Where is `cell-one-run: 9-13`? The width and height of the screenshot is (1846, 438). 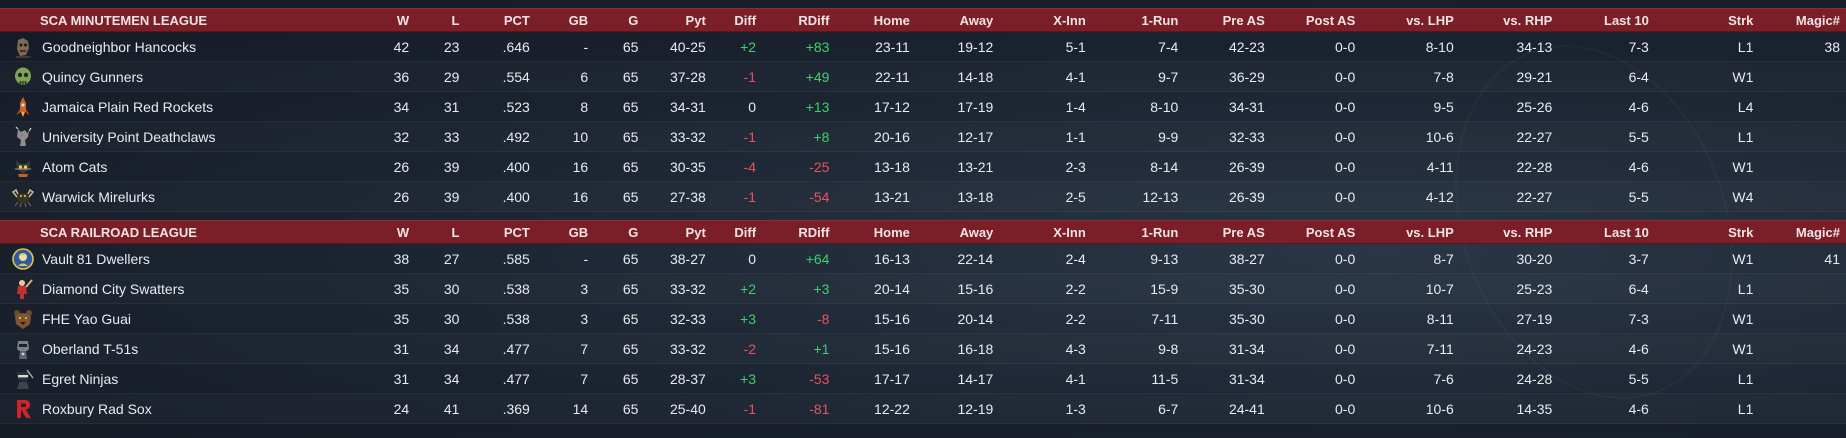
cell-one-run: 9-13 is located at coordinates (1132, 258).